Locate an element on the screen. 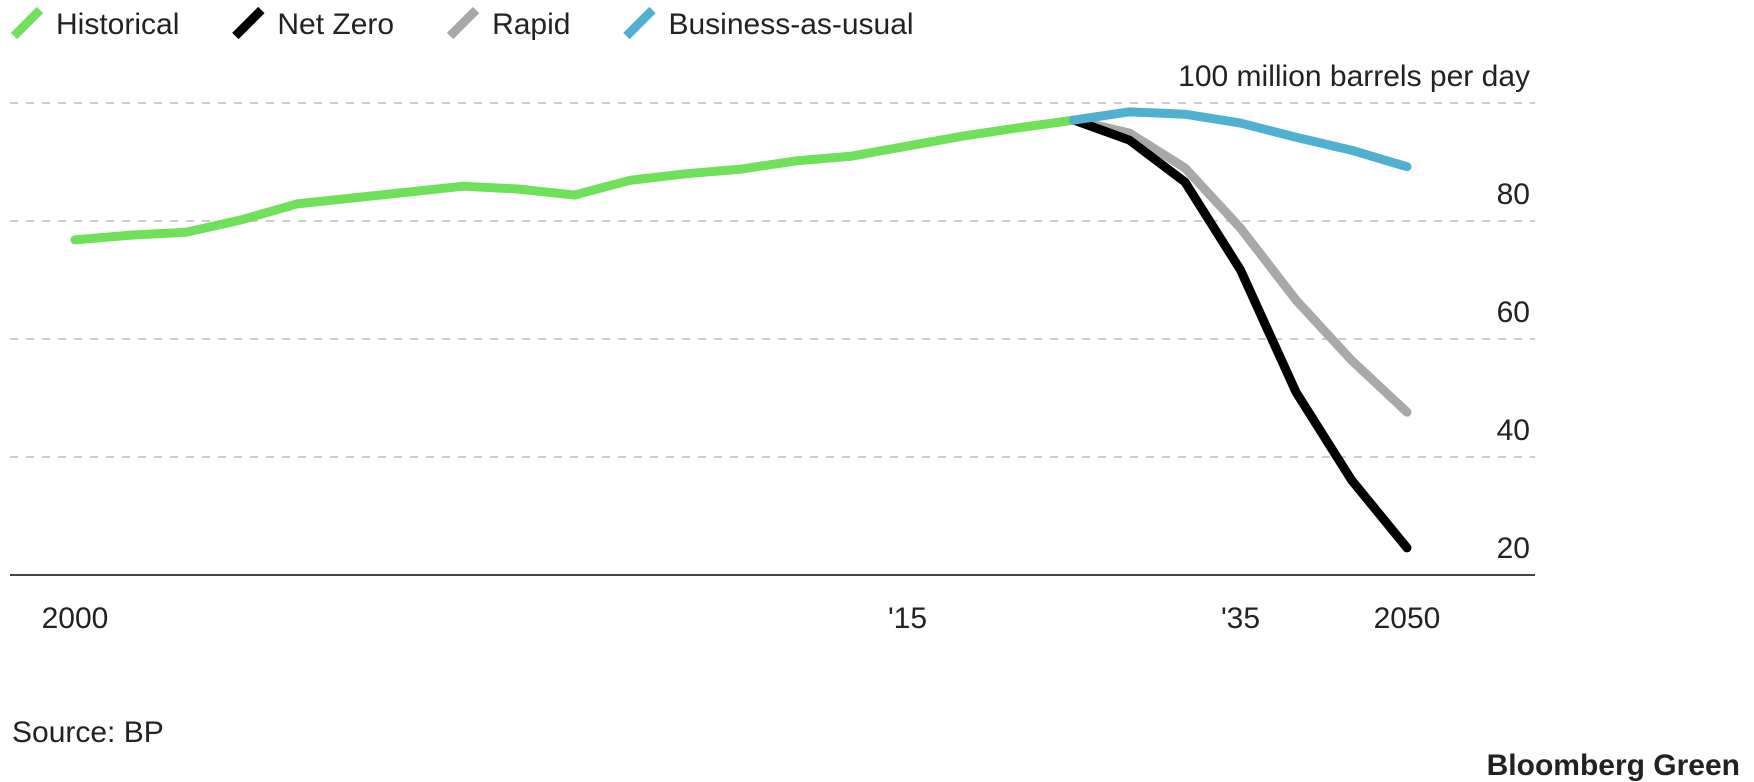  x-tick-label: 2000 is located at coordinates (75, 618).